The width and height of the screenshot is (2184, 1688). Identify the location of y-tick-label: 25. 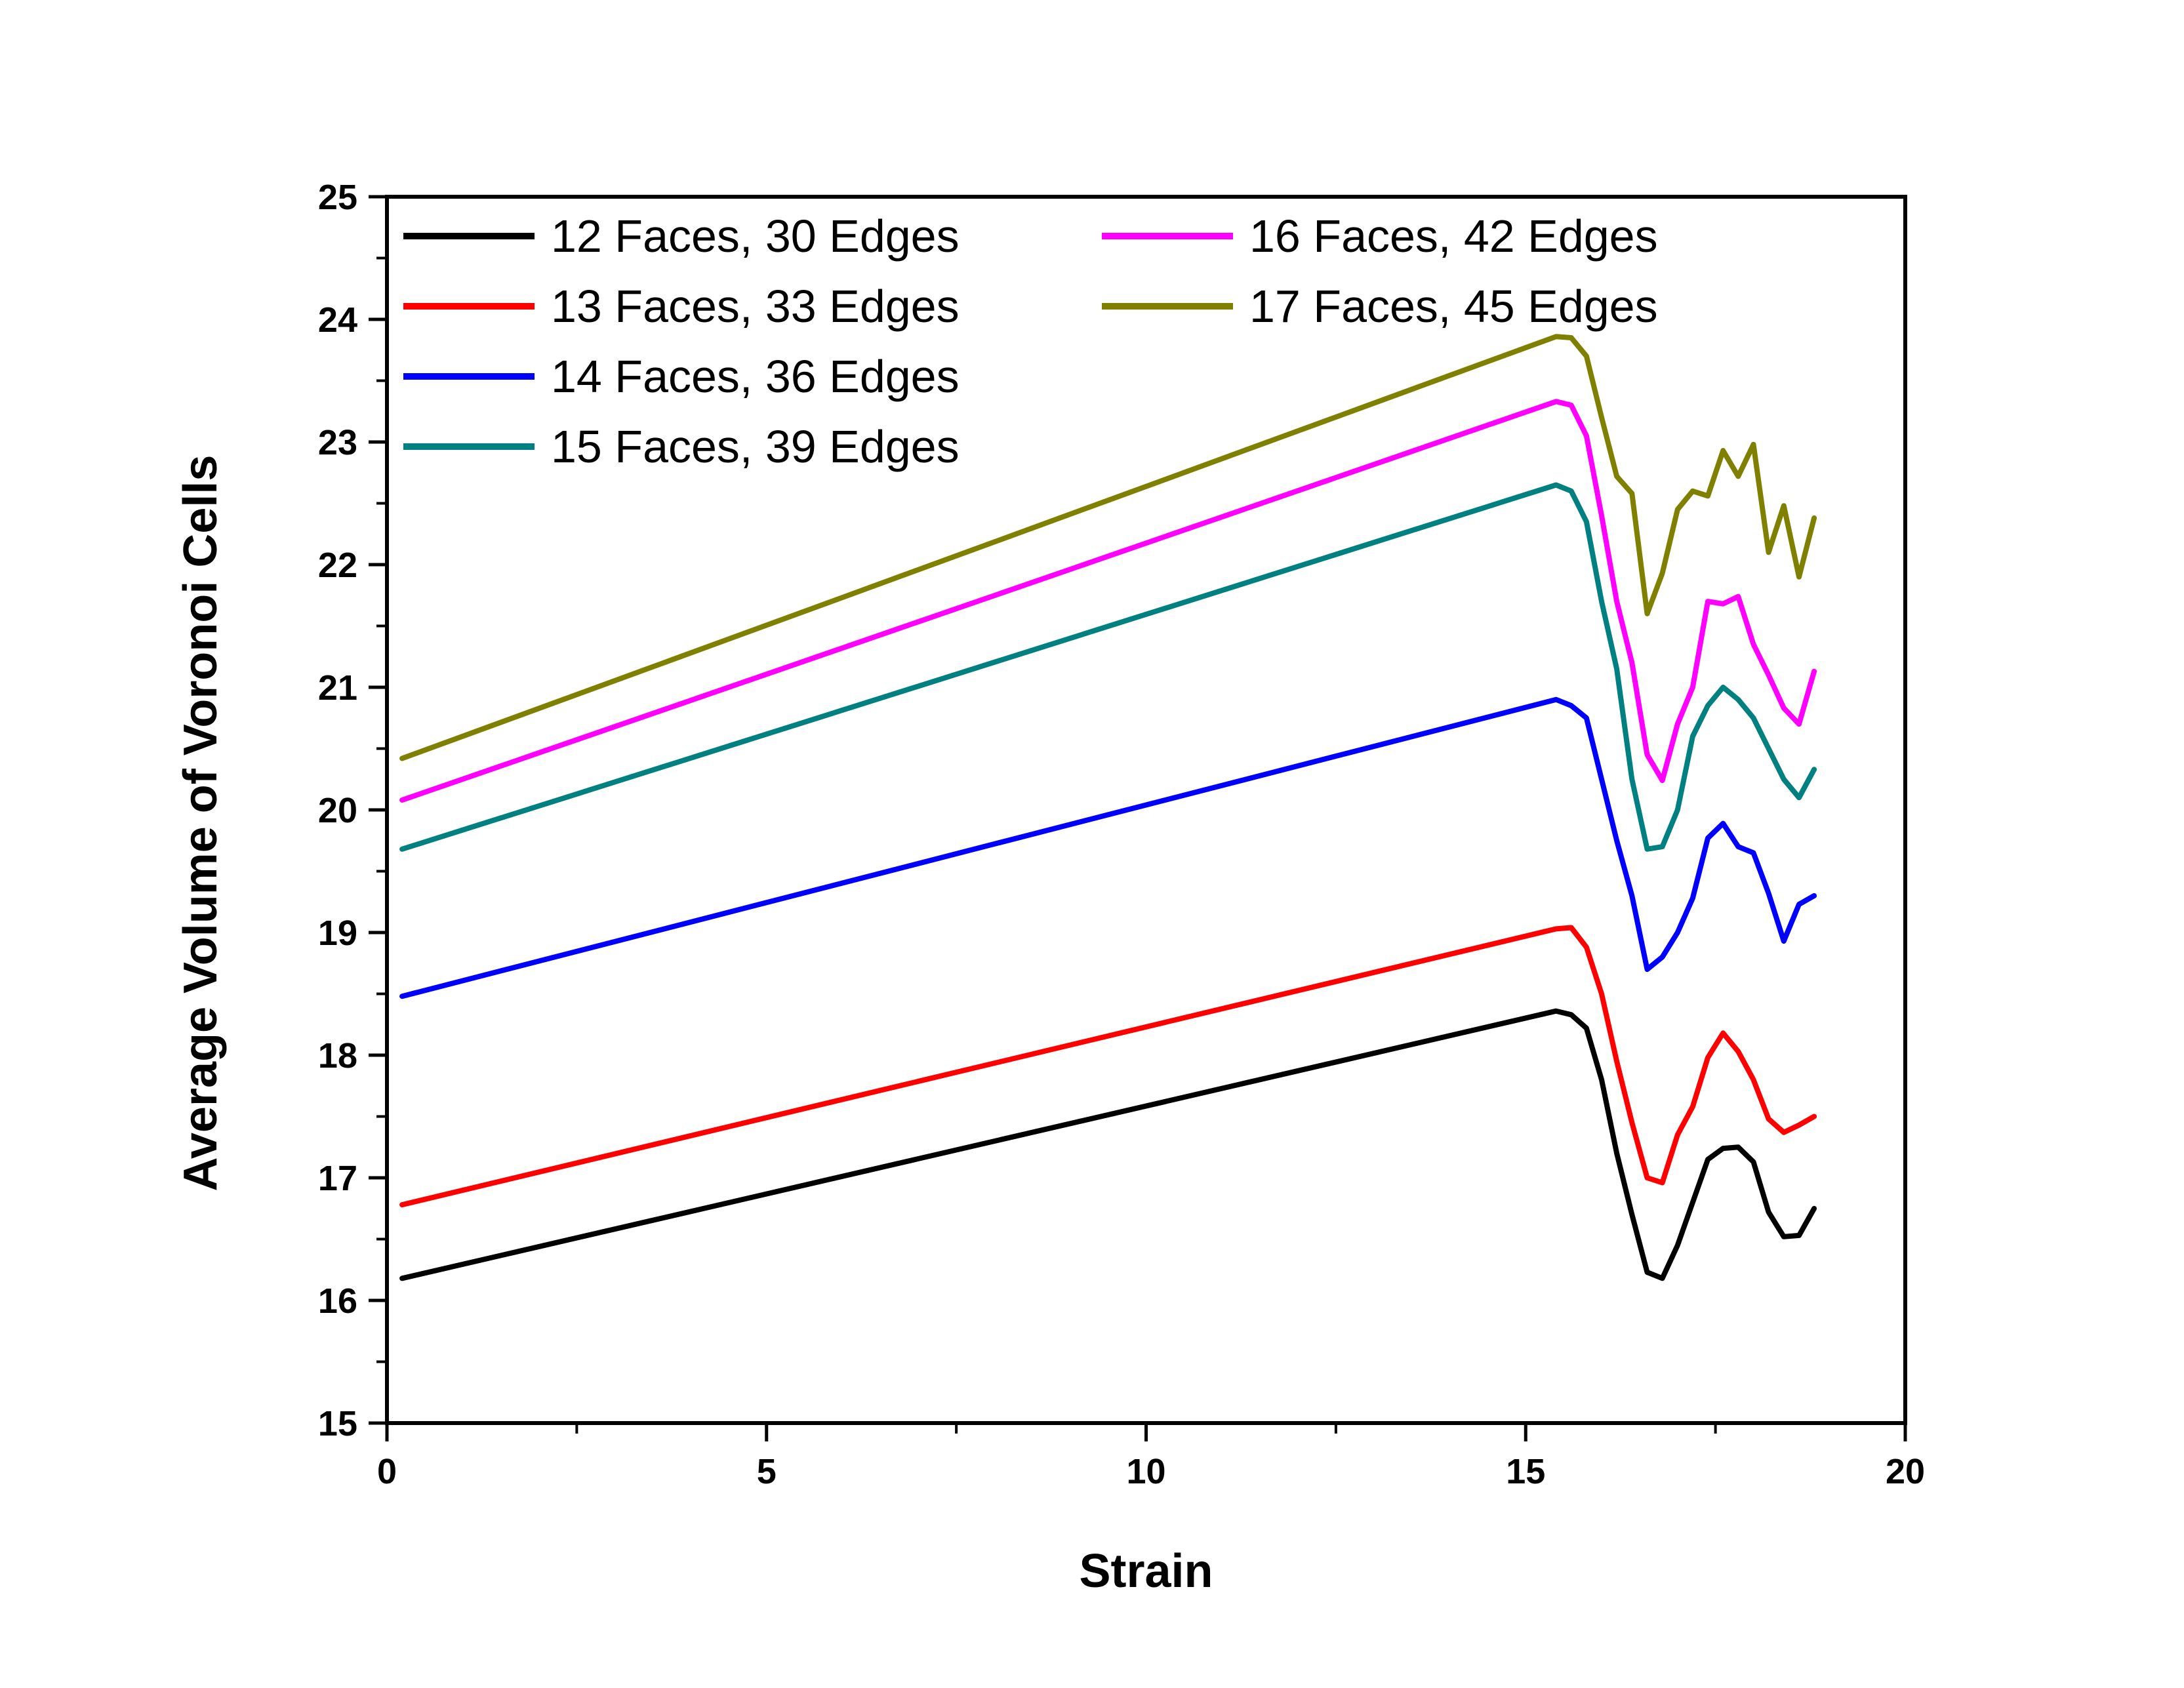
(337, 197).